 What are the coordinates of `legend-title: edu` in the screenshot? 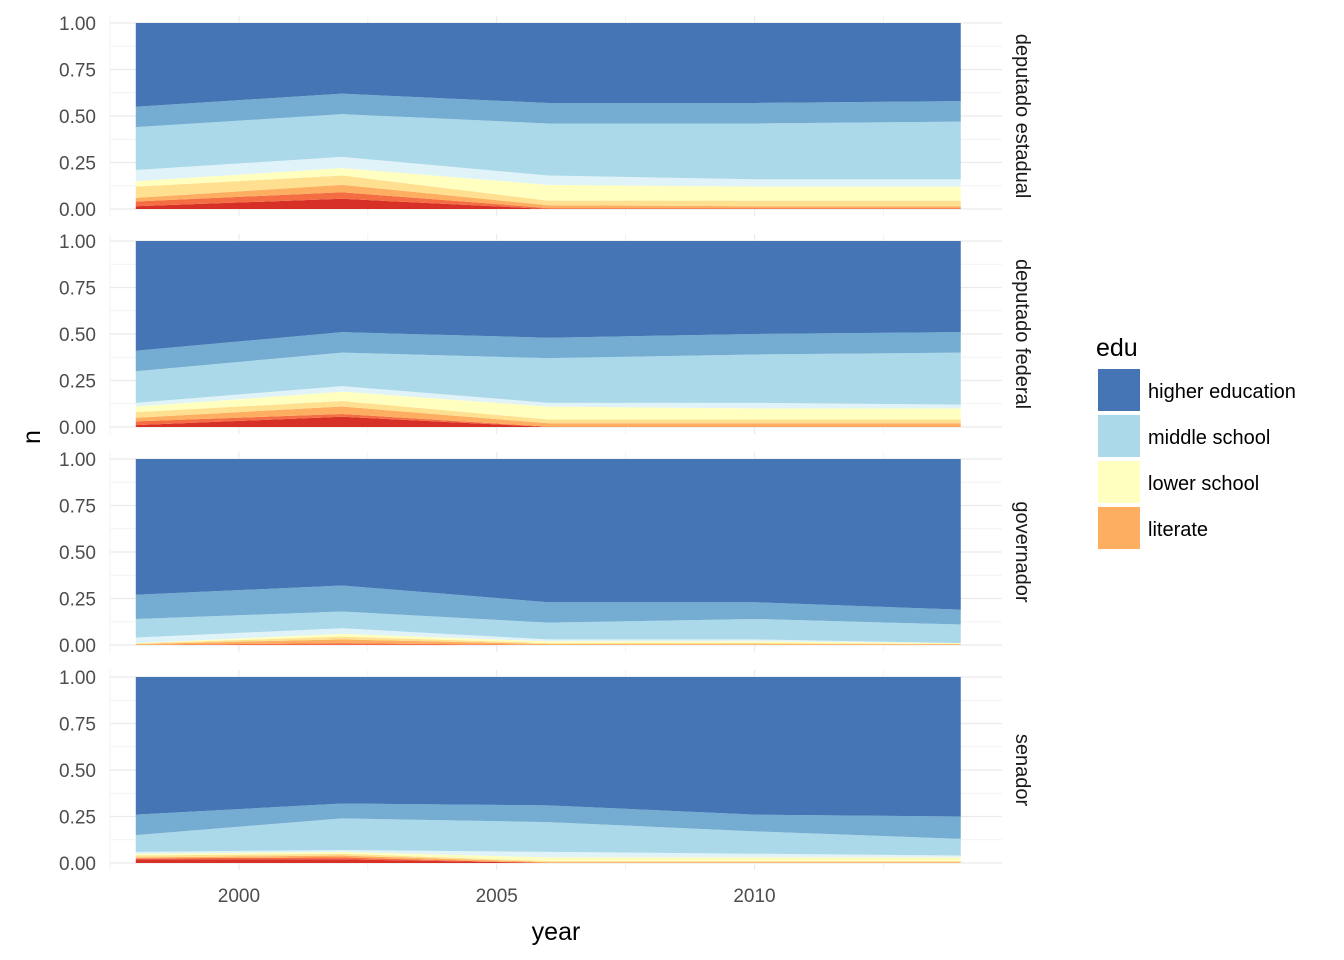 It's located at (1117, 348).